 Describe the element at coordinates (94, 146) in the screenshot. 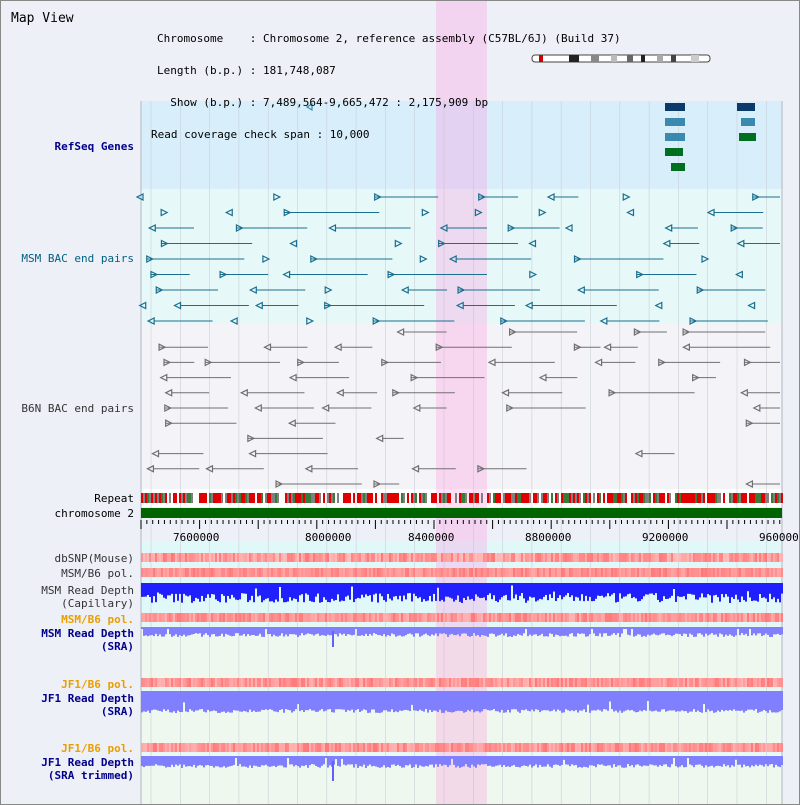

I see `track-label-refseq: RefSeq Genes` at that location.